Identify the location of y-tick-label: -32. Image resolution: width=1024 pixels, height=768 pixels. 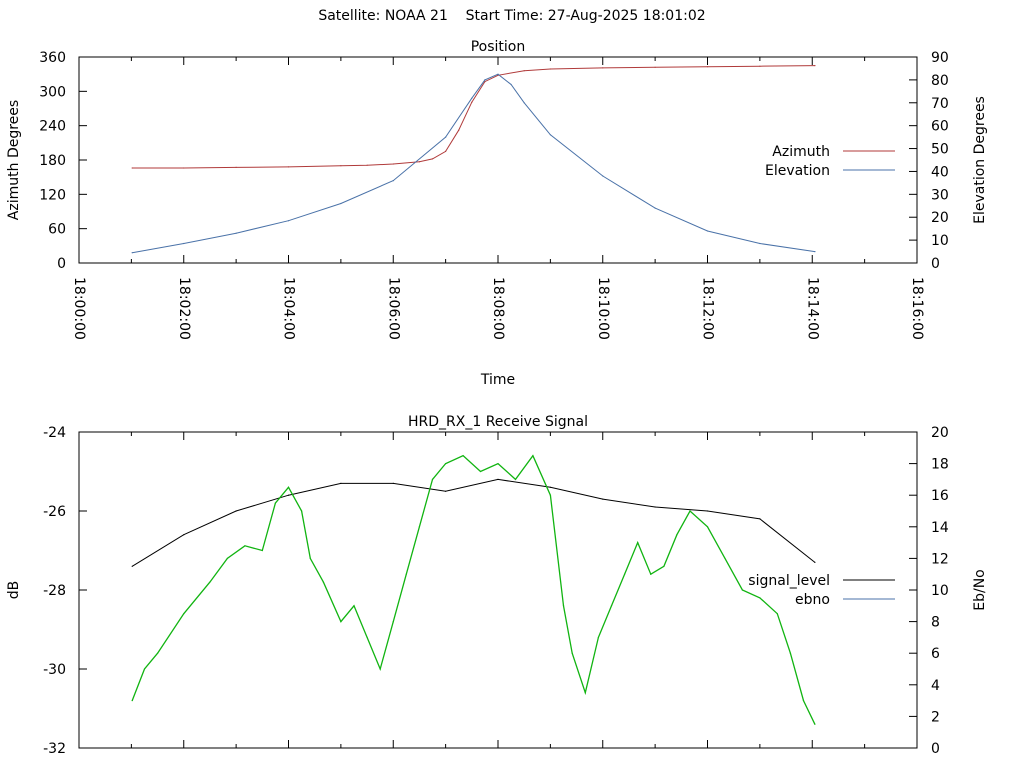
(54, 749).